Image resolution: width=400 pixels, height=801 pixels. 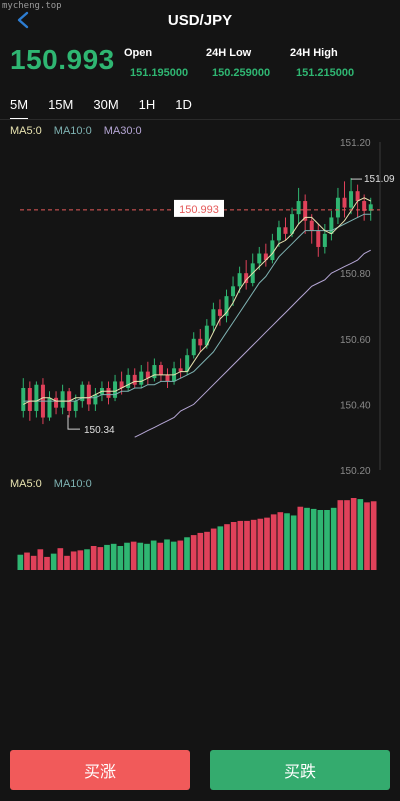 I want to click on ma10-label: MA10:0, so click(x=72, y=131).